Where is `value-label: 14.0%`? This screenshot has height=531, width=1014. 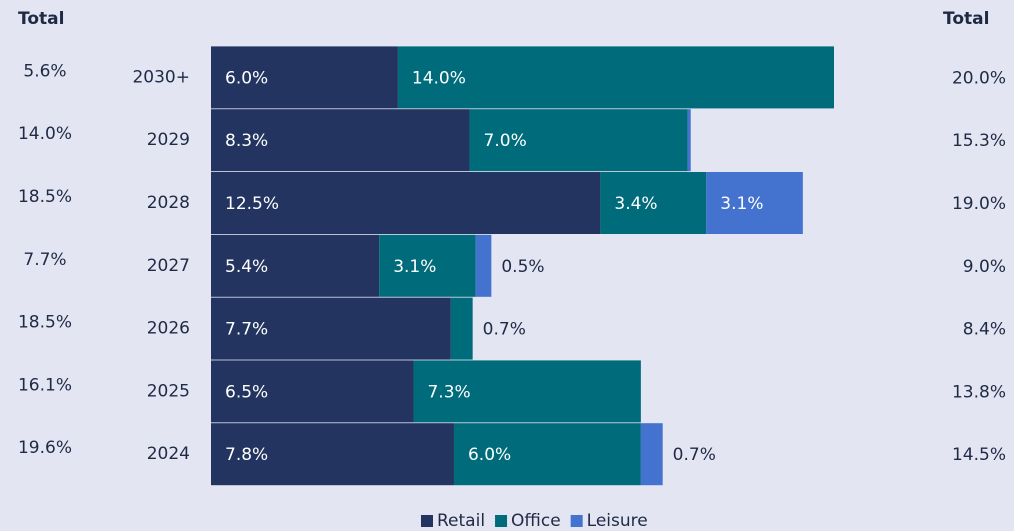
value-label: 14.0% is located at coordinates (439, 78).